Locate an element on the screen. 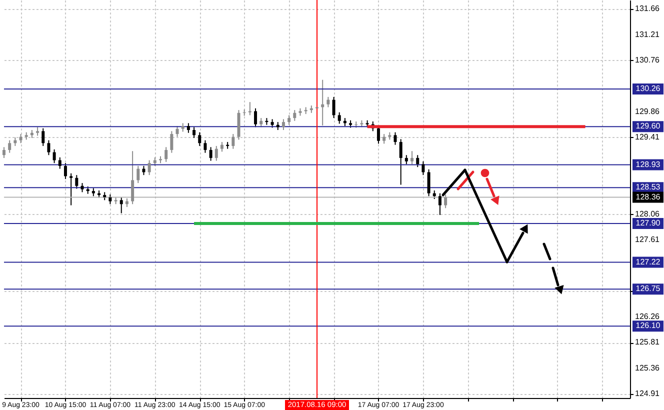 This screenshot has width=664, height=410. ref-line-label: 126.75 is located at coordinates (648, 289).